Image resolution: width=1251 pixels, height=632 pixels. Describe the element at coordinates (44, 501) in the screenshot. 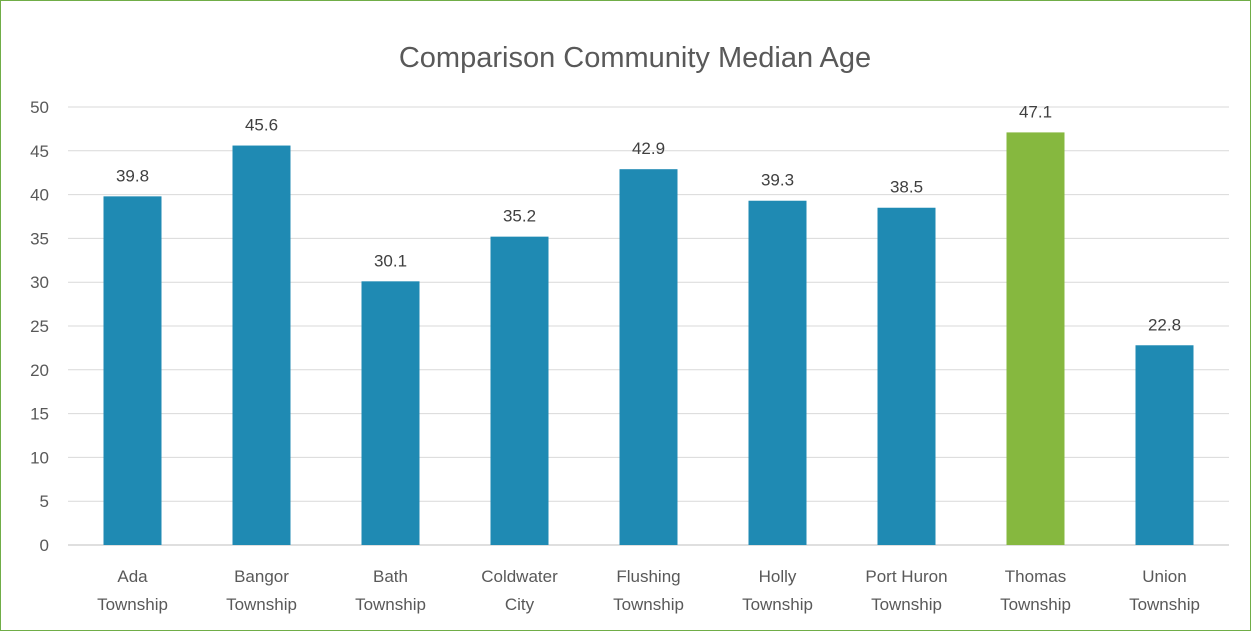

I see `y-tick-label: 5` at that location.